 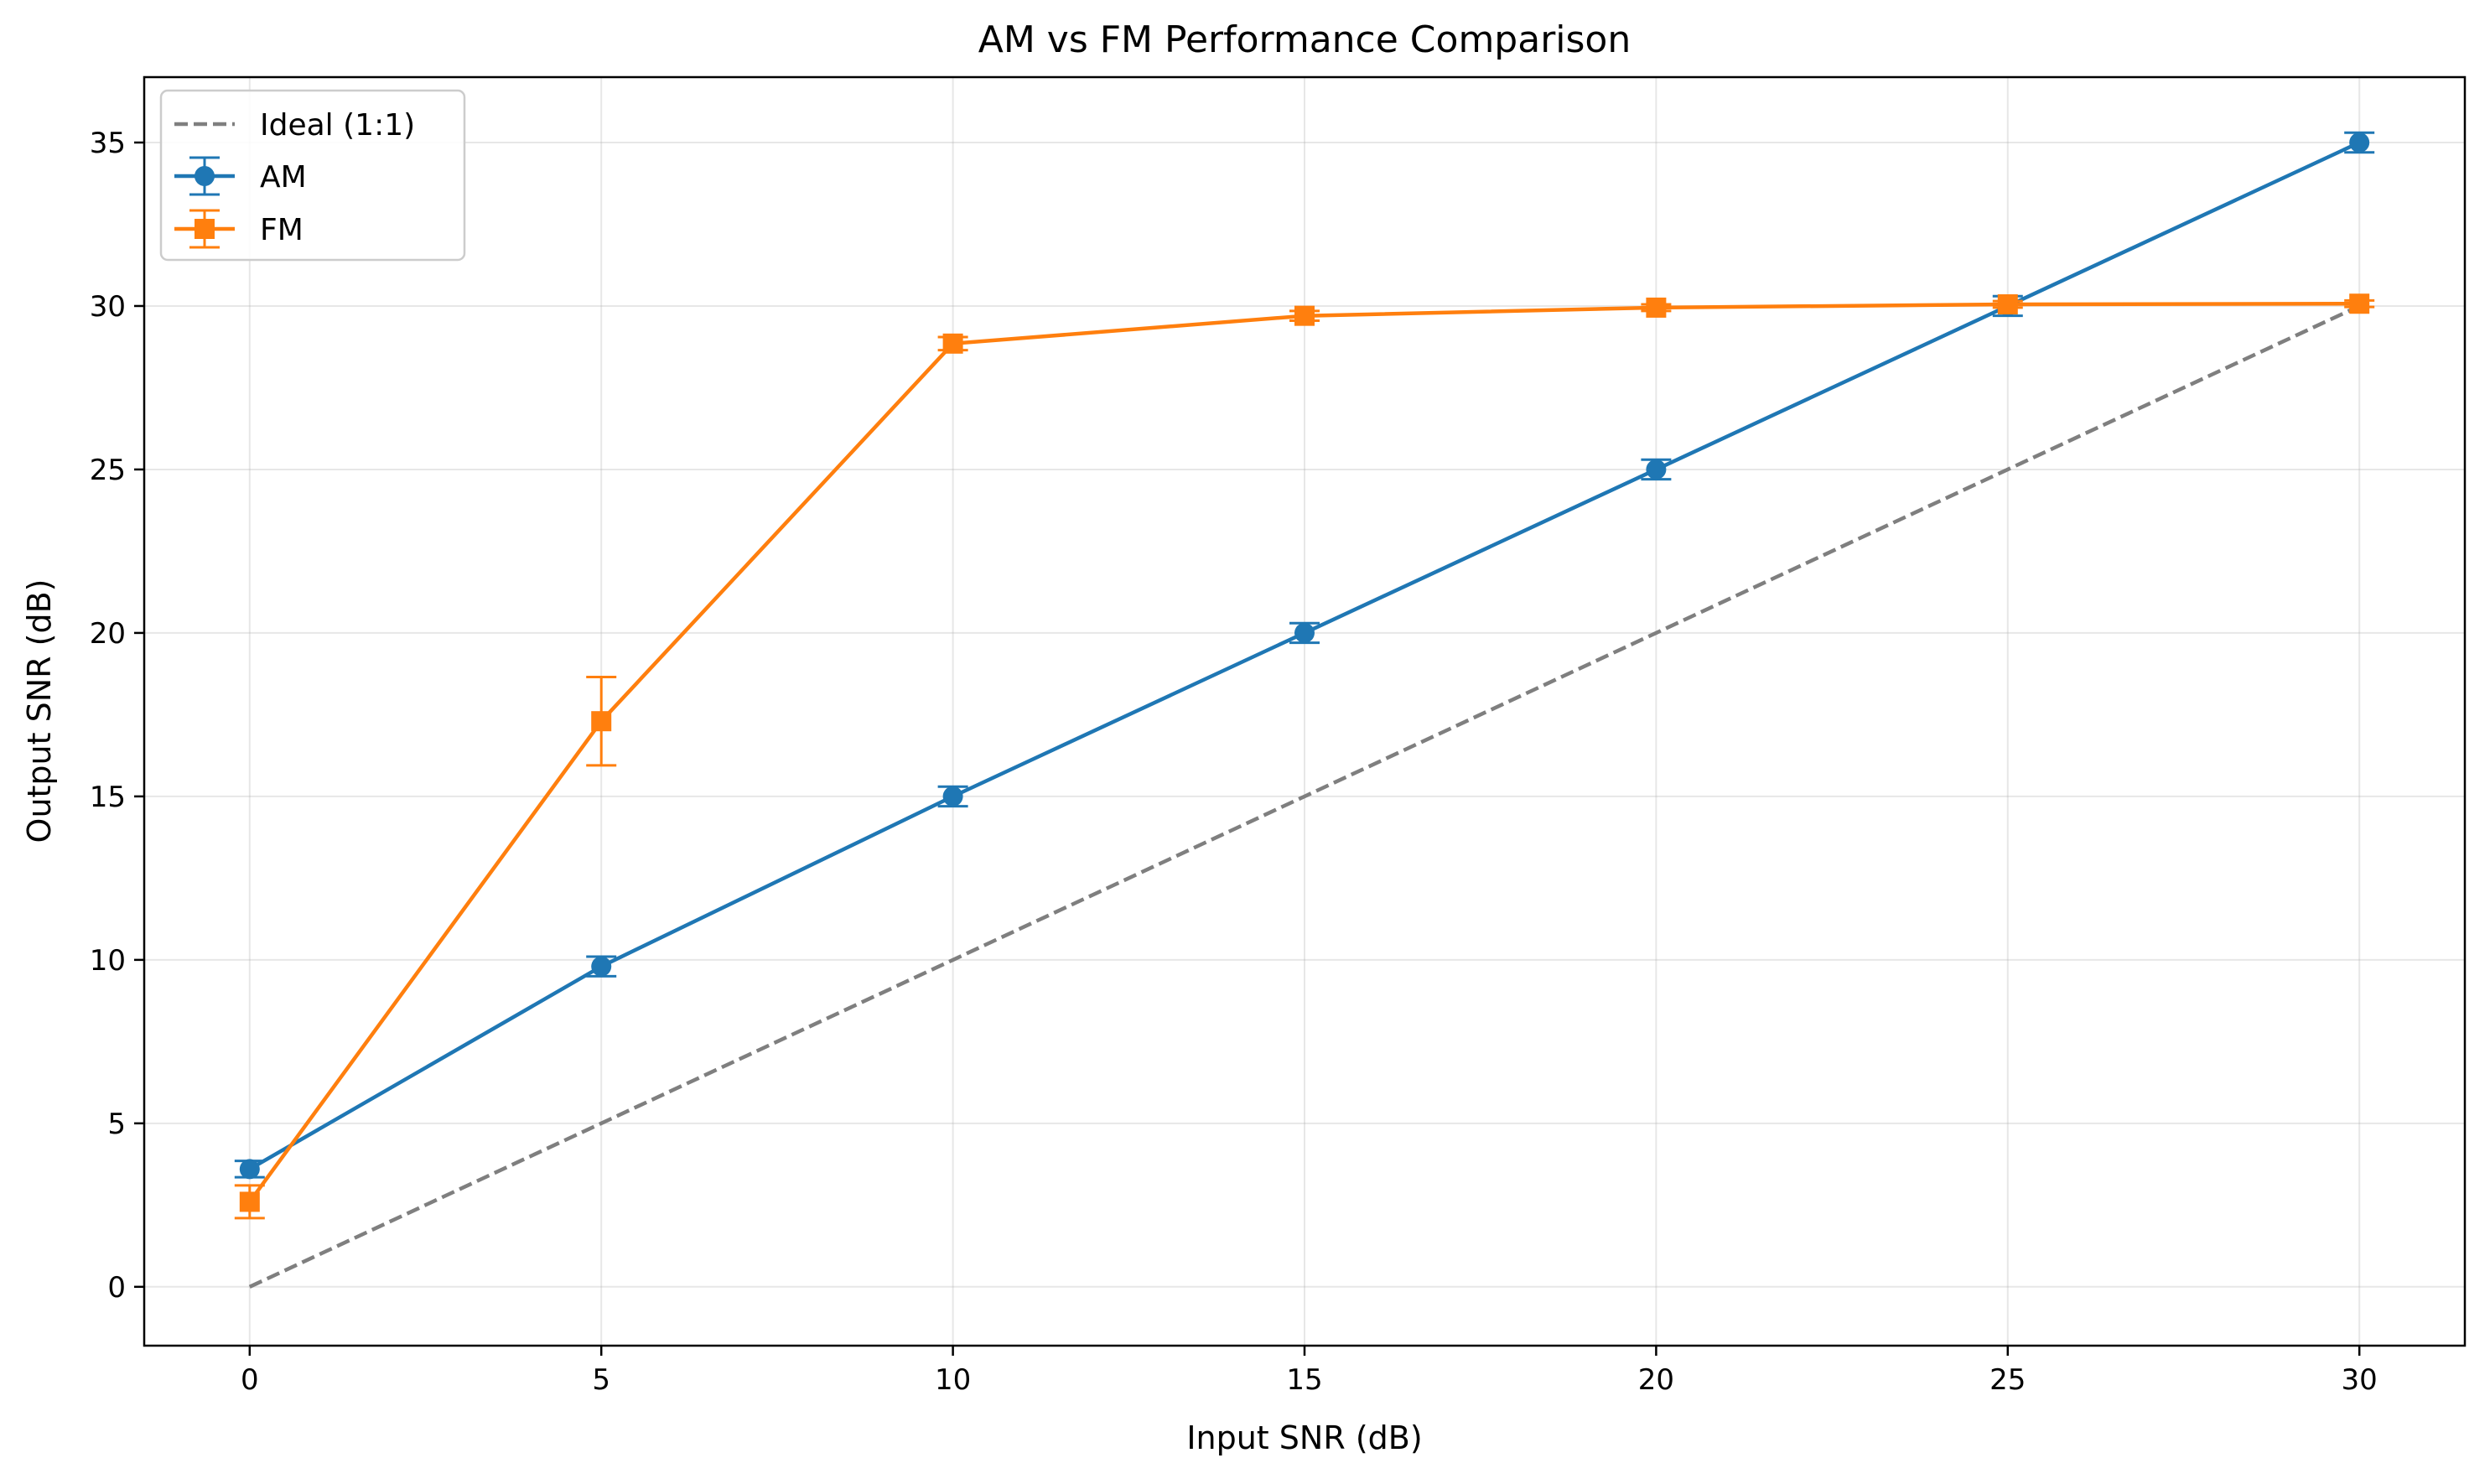 I want to click on y-tick-label: 30, so click(x=108, y=307).